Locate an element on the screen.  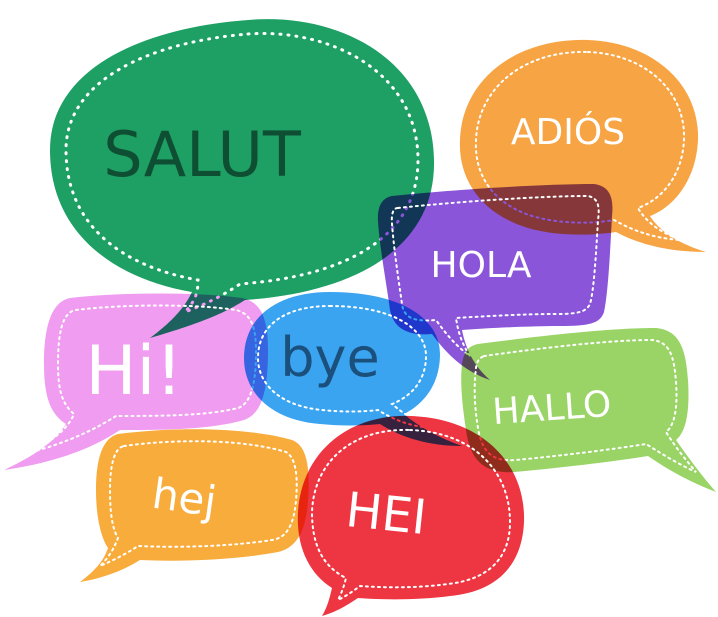
hej-bubble-shape is located at coordinates (194, 505).